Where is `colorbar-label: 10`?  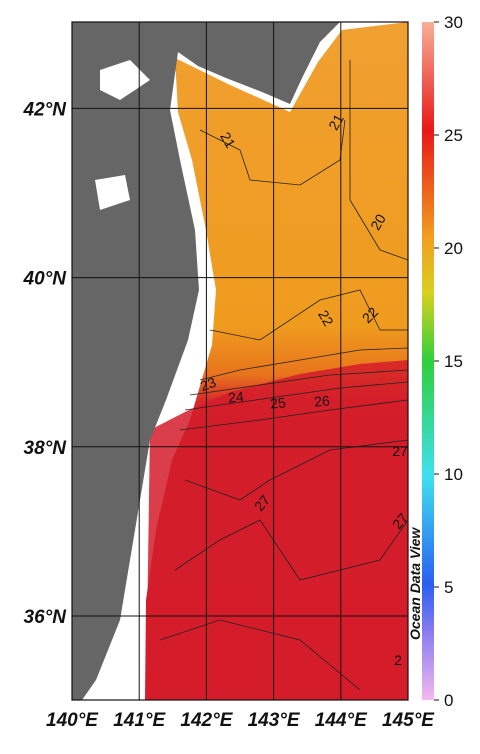
colorbar-label: 10 is located at coordinates (453, 474).